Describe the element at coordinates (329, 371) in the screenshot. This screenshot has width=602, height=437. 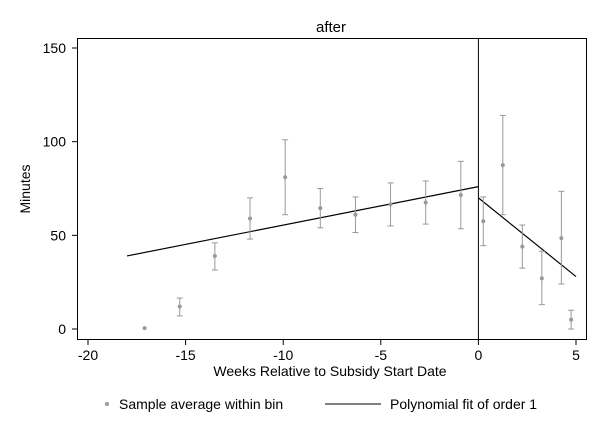
I see `x-axis-label: Weeks Relative to Subsidy Start Date` at that location.